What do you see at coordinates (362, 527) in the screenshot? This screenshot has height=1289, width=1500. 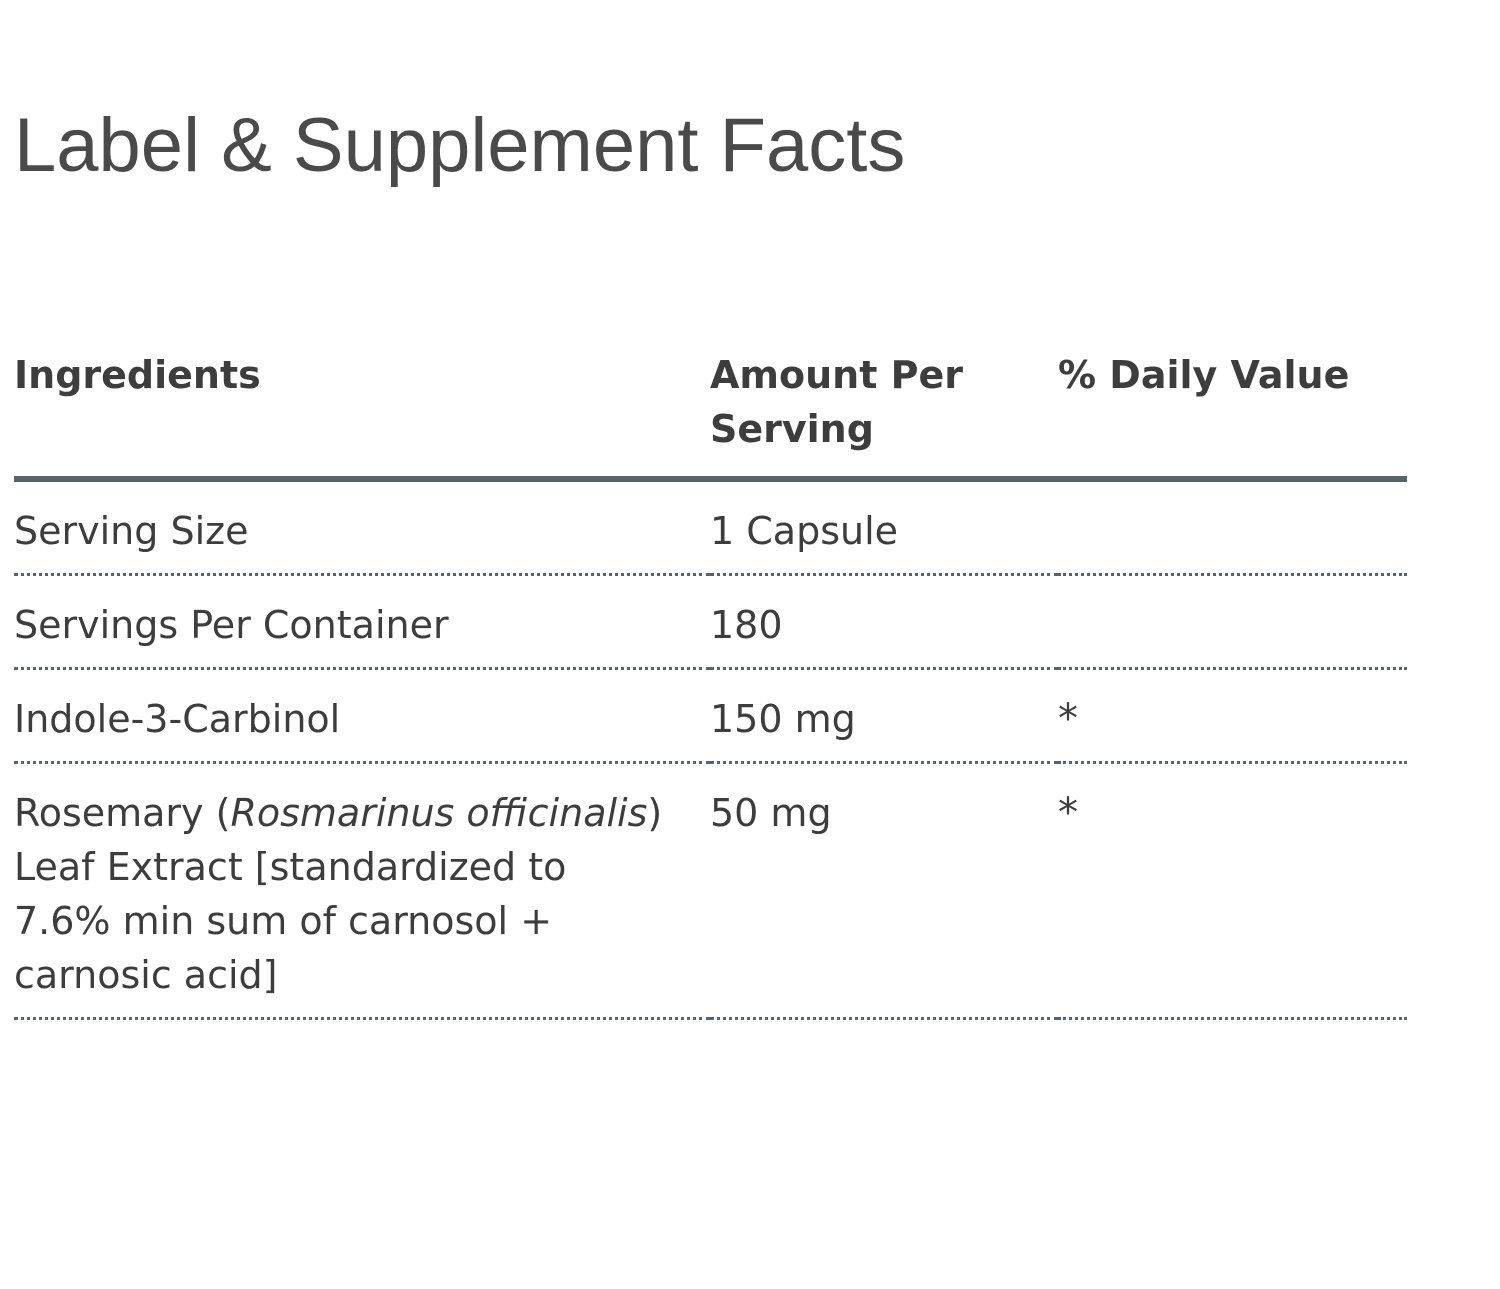 I see `ingredient-name: Serving Size` at bounding box center [362, 527].